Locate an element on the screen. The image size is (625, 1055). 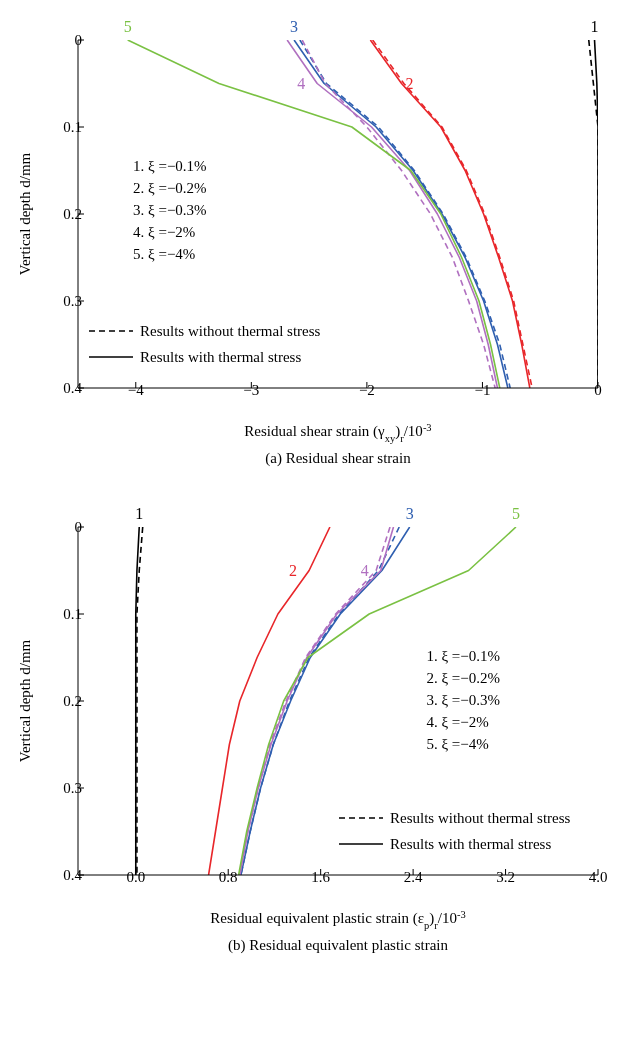
x-tick-label: −3 is located at coordinates (251, 389).